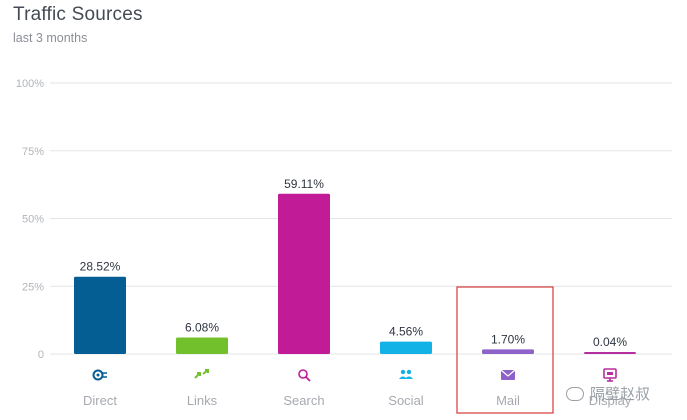 The image size is (687, 420). Describe the element at coordinates (508, 400) in the screenshot. I see `category-label-mail: Mail` at that location.